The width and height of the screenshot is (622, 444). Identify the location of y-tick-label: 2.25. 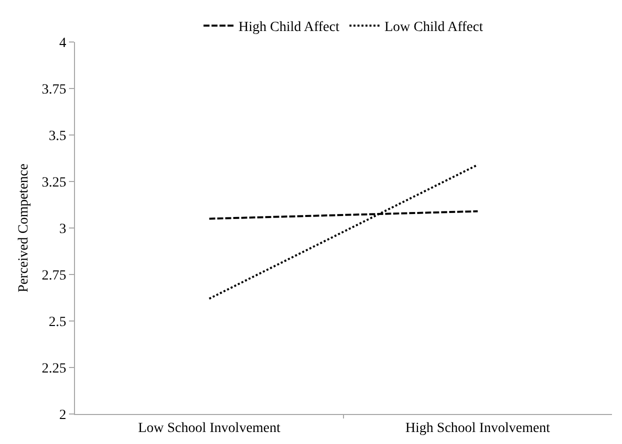
(54, 368).